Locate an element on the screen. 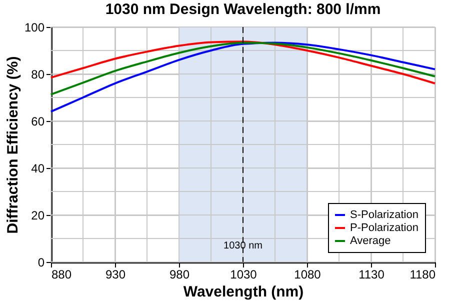 The image size is (450, 303). x-tick-label: 980 is located at coordinates (179, 275).